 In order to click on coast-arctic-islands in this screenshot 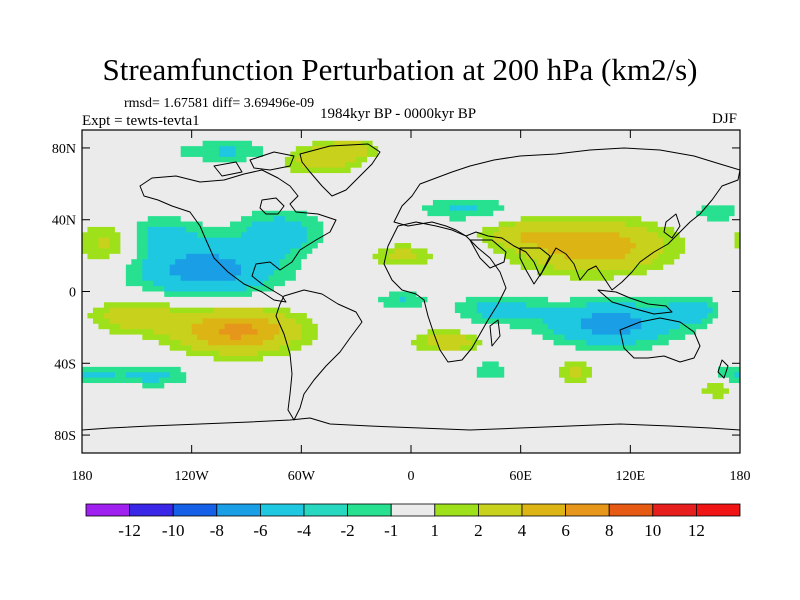, I will do `click(254, 164)`.